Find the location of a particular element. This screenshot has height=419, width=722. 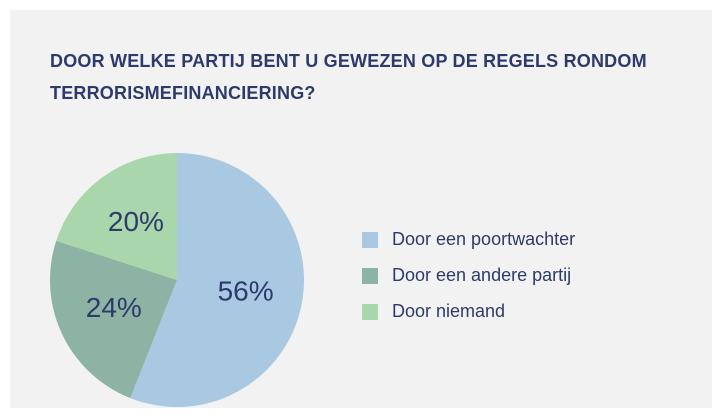

slice-label: 24% is located at coordinates (114, 307).